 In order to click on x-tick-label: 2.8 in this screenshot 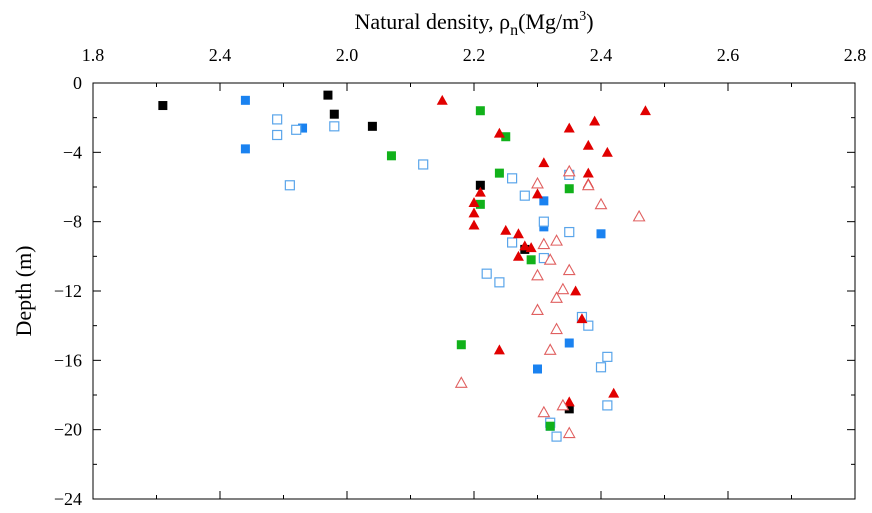, I will do `click(855, 55)`.